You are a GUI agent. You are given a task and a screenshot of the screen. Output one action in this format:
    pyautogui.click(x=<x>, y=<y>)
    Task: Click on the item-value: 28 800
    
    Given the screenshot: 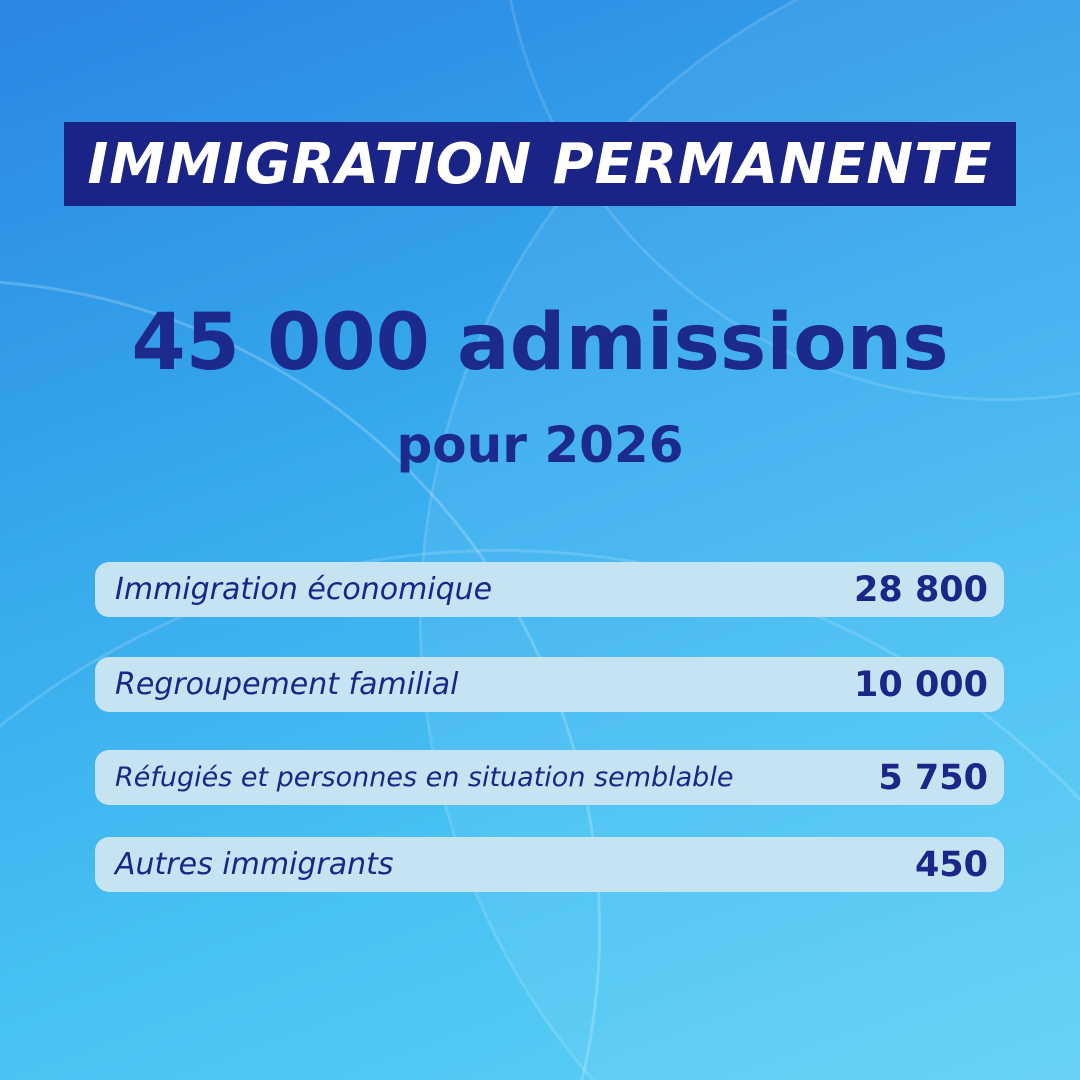 What is the action you would take?
    pyautogui.click(x=921, y=589)
    